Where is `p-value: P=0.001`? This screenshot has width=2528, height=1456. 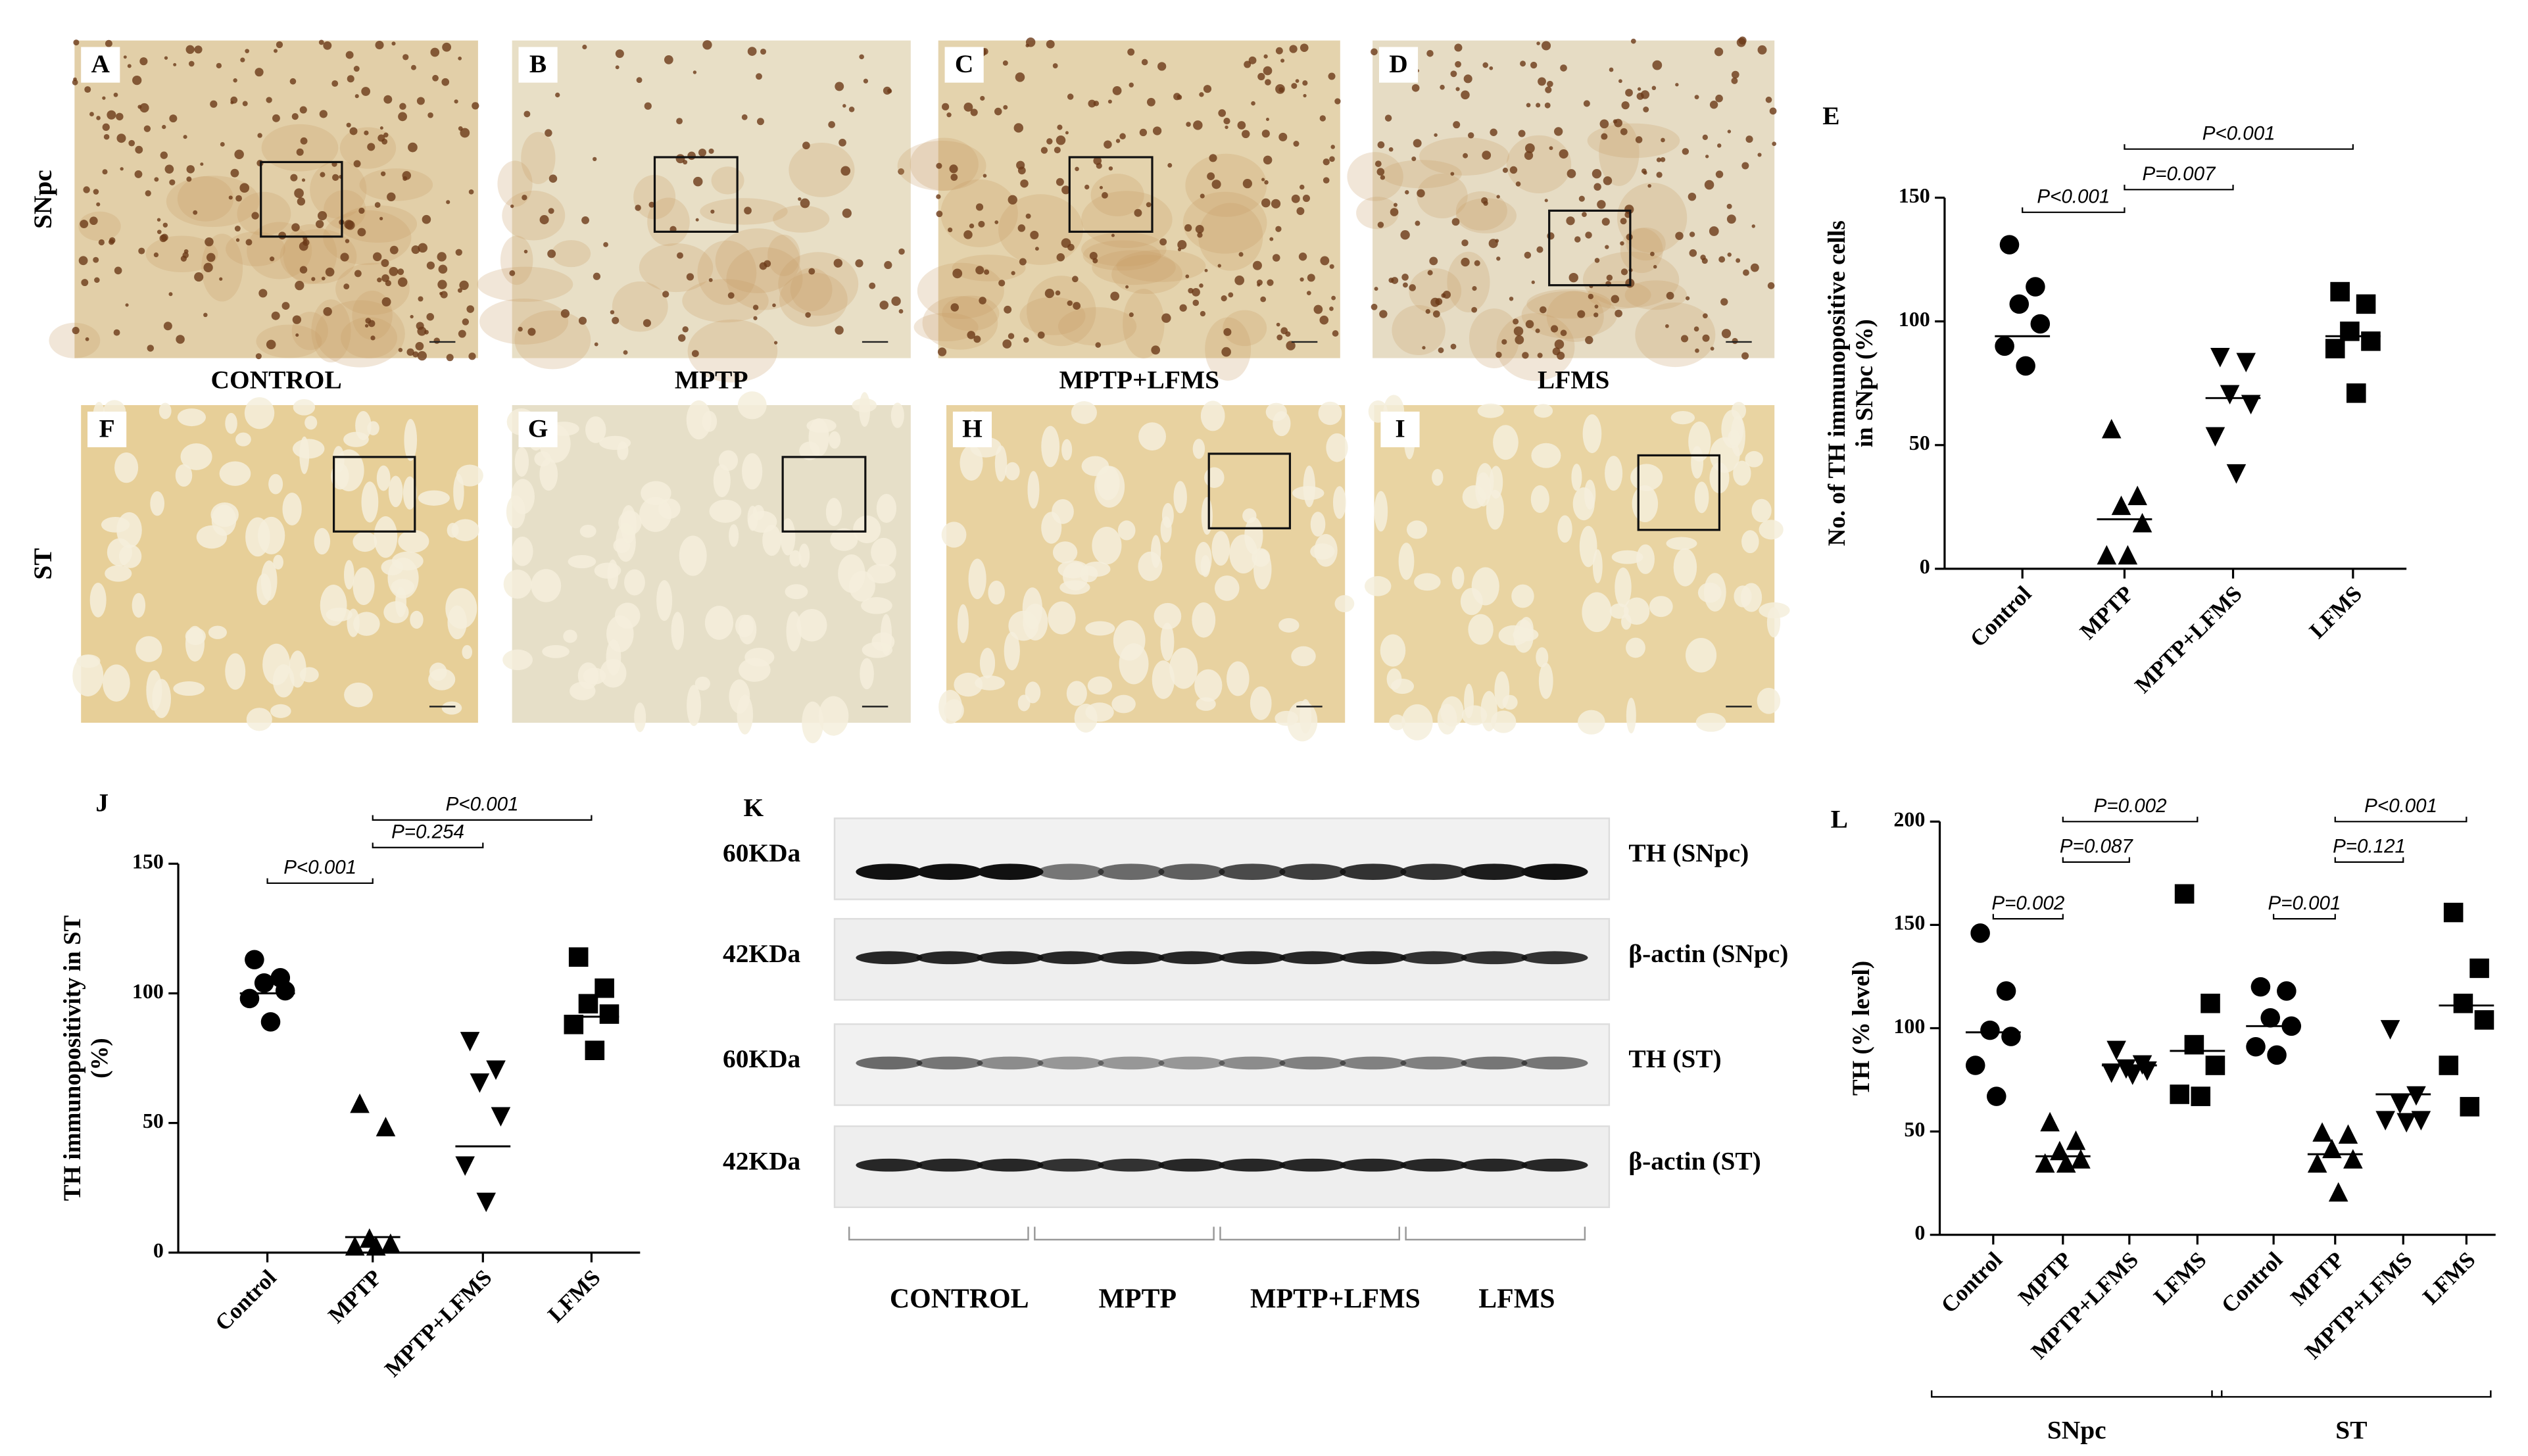
p-value: P=0.001 is located at coordinates (2304, 903).